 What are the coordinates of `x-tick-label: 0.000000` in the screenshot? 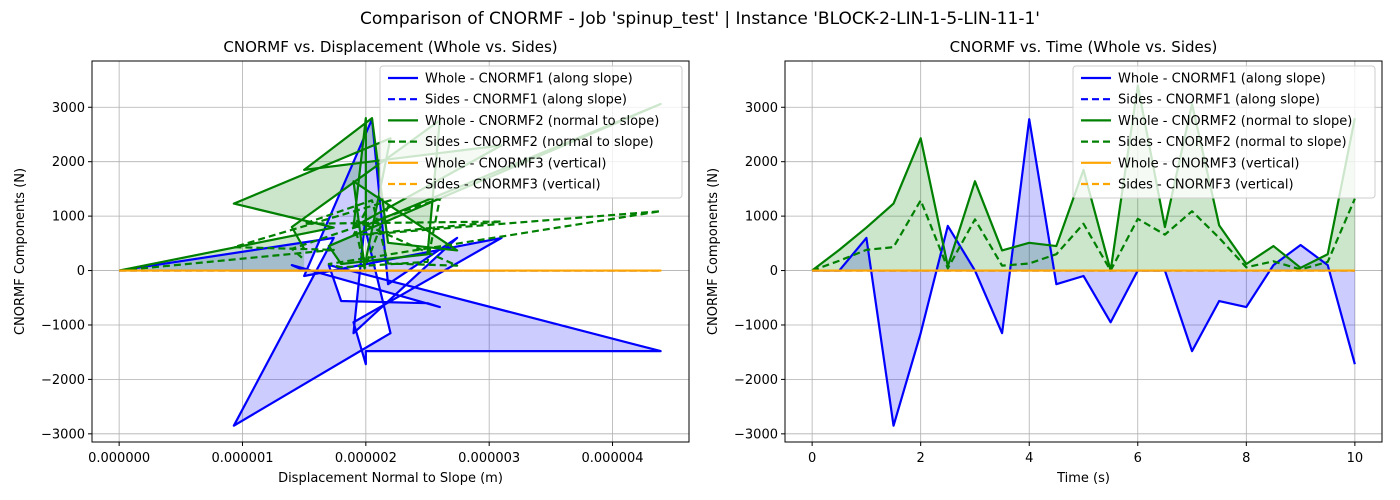 It's located at (119, 458).